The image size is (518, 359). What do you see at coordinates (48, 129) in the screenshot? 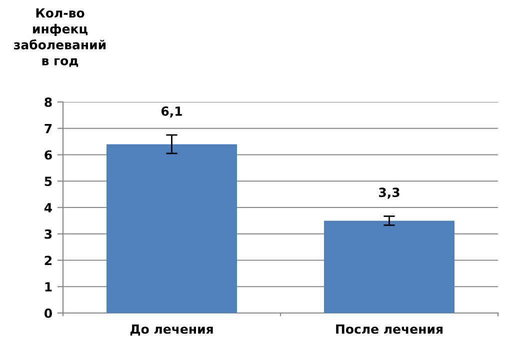
I see `y-tick-label: 7` at bounding box center [48, 129].